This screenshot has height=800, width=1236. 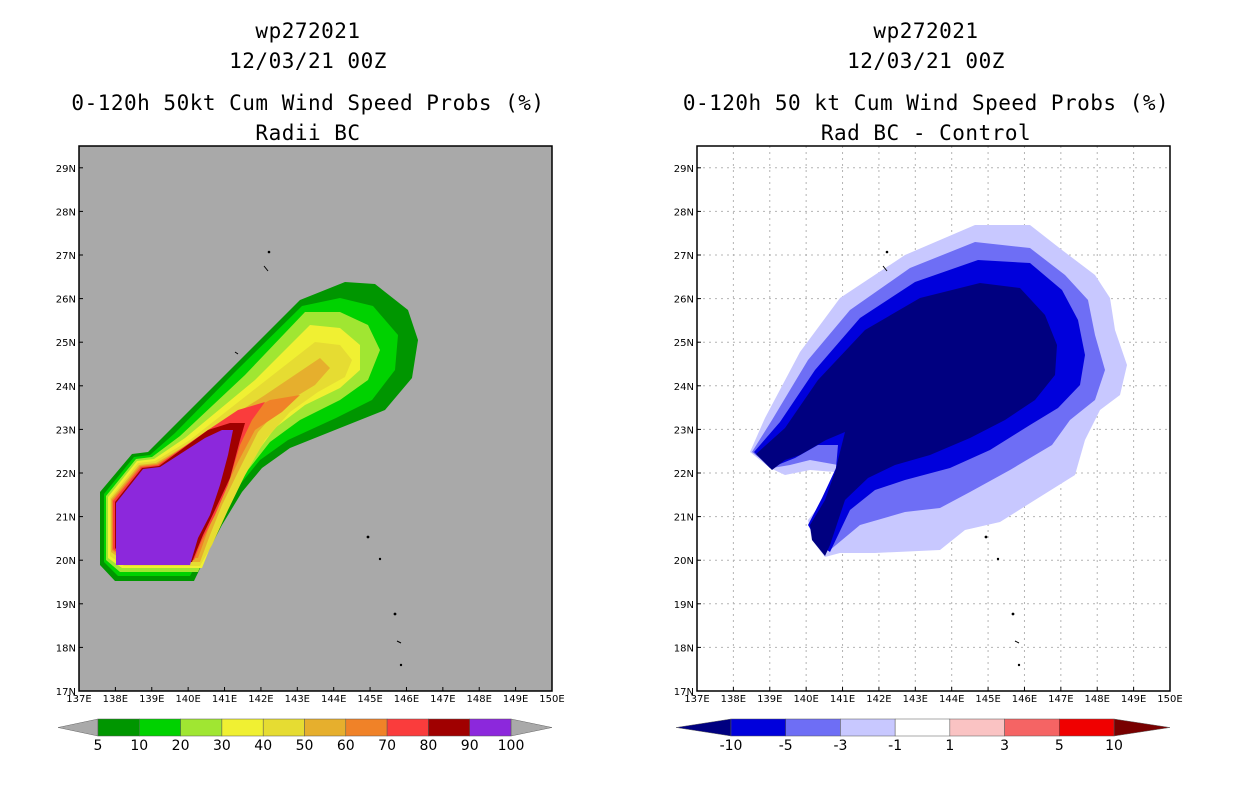 What do you see at coordinates (308, 103) in the screenshot?
I see `left-chart-title: 0-120h 50kt Cum Wind Speed Probs (%)` at bounding box center [308, 103].